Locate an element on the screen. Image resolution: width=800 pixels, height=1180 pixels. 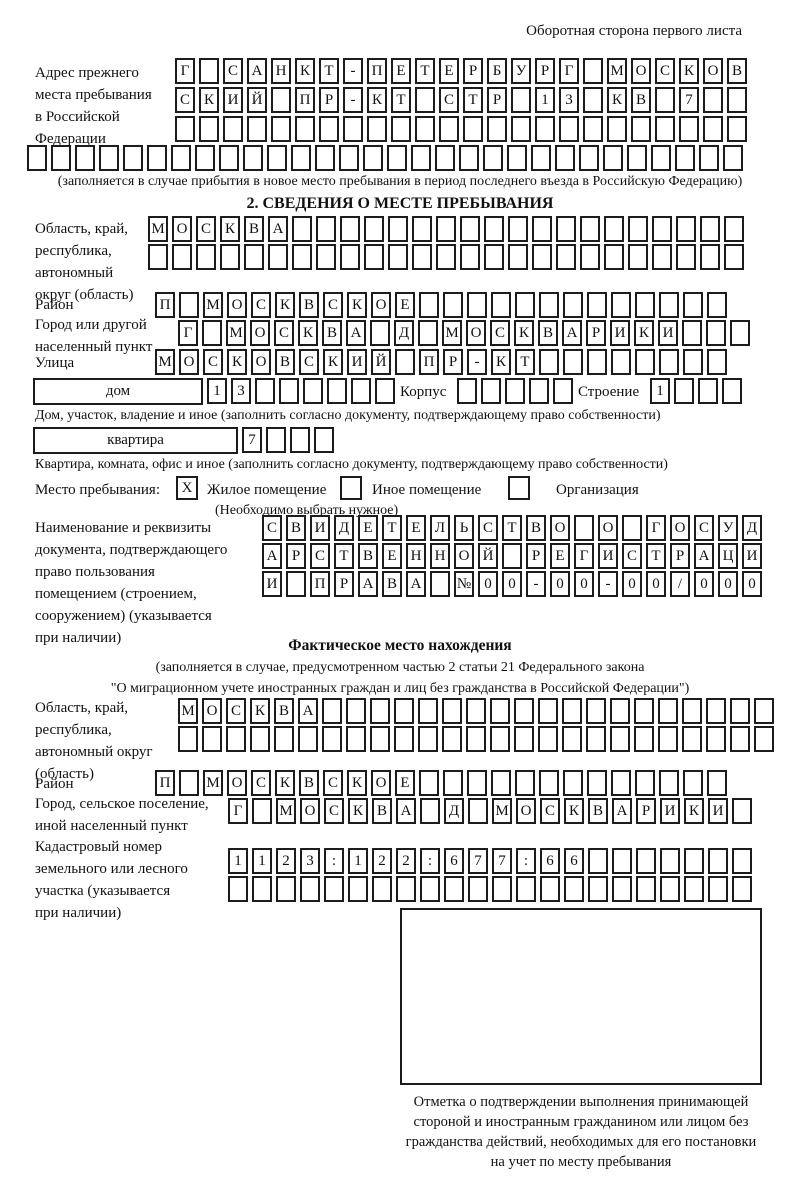
confirmation-stamp-box is located at coordinates (581, 996).